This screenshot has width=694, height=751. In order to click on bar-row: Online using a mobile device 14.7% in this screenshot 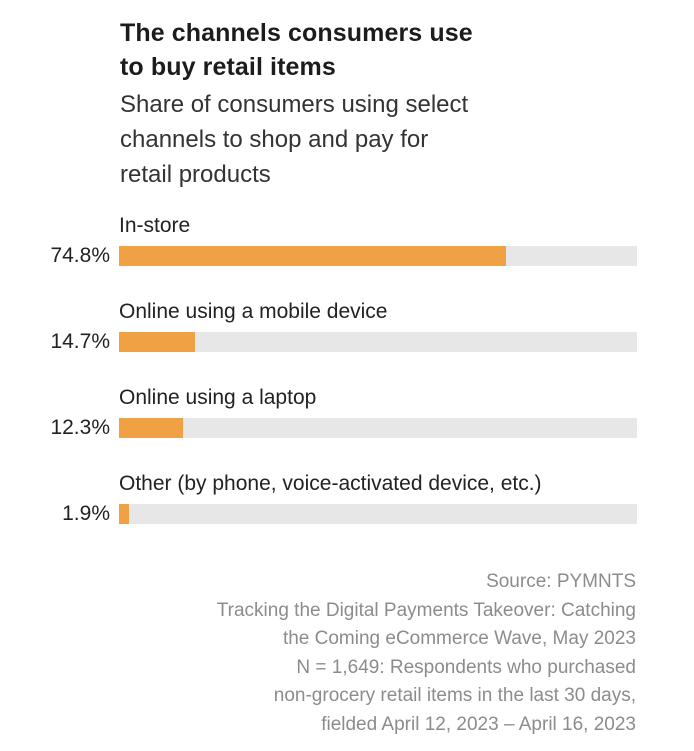, I will do `click(347, 326)`.